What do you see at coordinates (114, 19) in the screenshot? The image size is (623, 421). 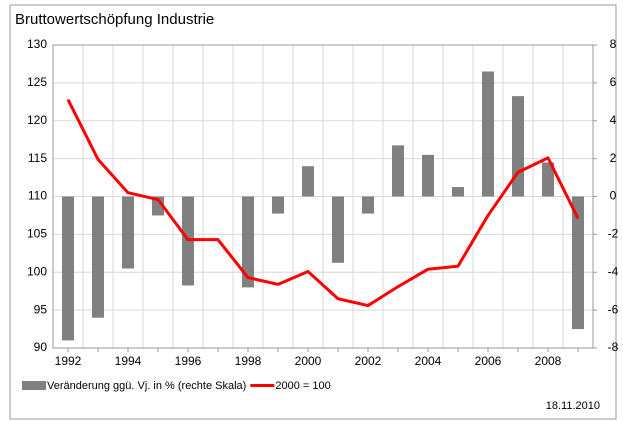 I see `chart-title: Bruttowertschöpfung Industrie` at bounding box center [114, 19].